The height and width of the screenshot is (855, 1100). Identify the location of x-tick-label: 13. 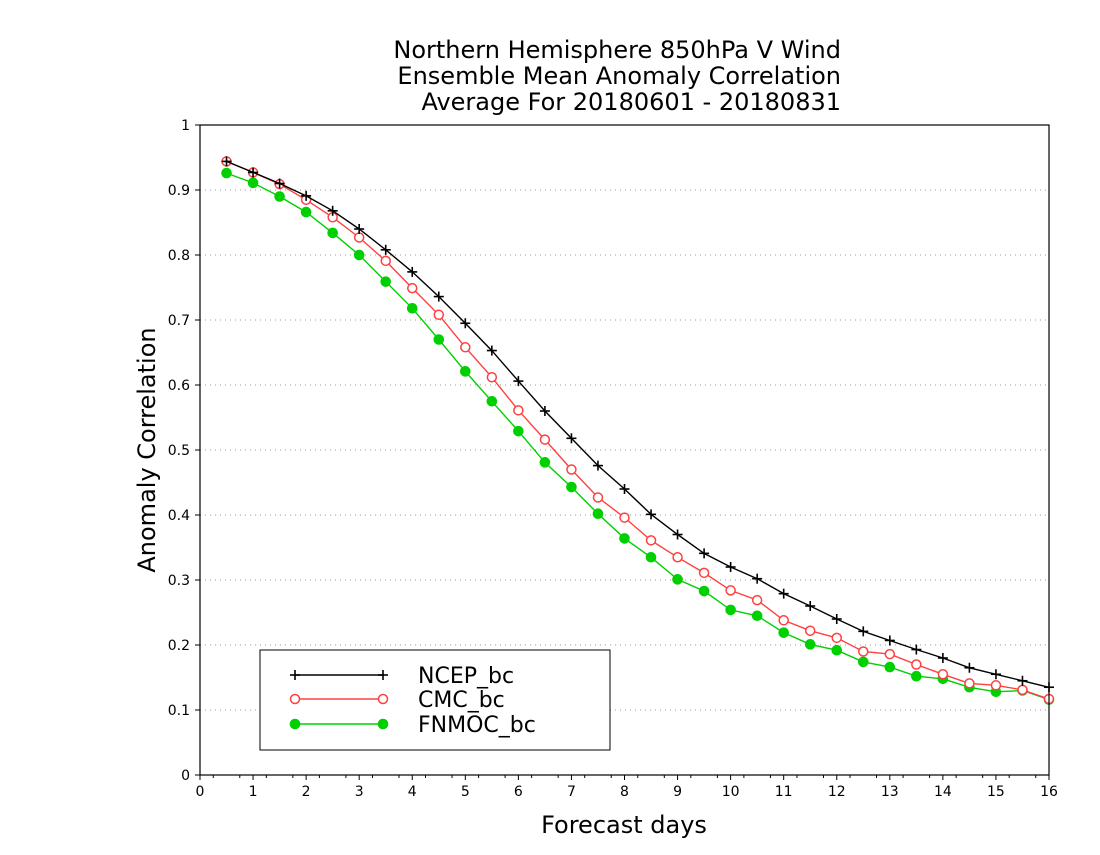
(890, 792).